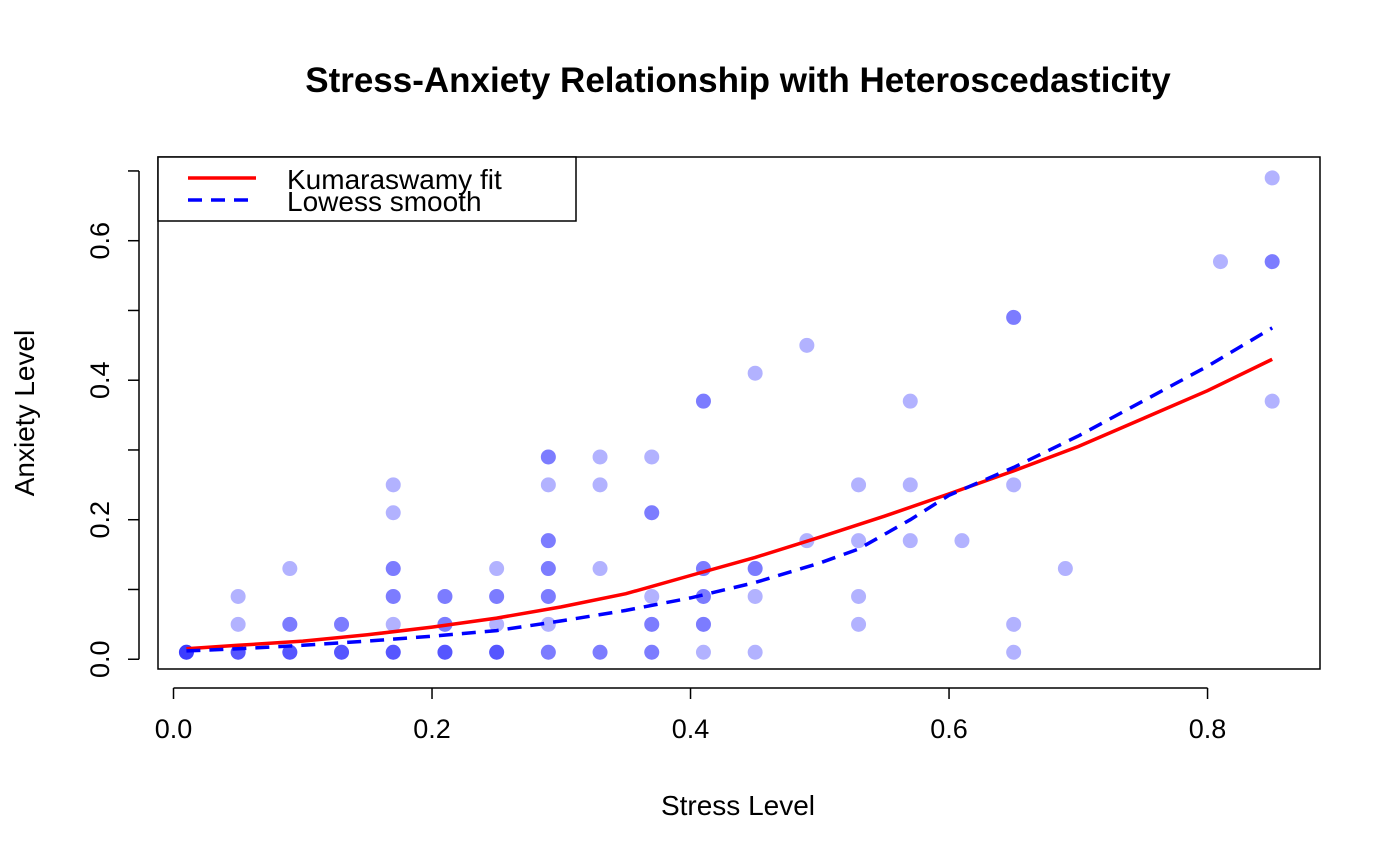 The width and height of the screenshot is (1400, 866). I want to click on y-tick-label: 0.0, so click(100, 659).